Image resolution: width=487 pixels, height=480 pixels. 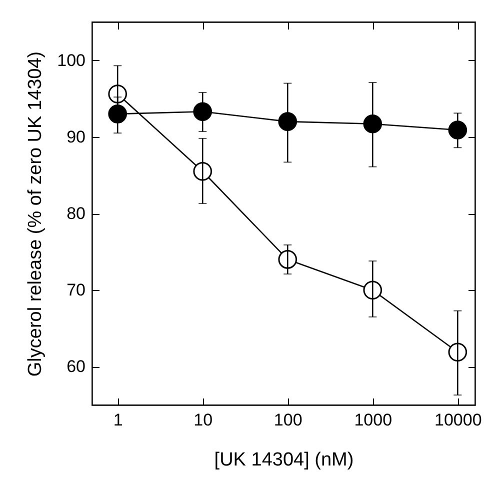 I want to click on y-axis-title: Glycerol release (% of zero UK 14304), so click(x=35, y=214).